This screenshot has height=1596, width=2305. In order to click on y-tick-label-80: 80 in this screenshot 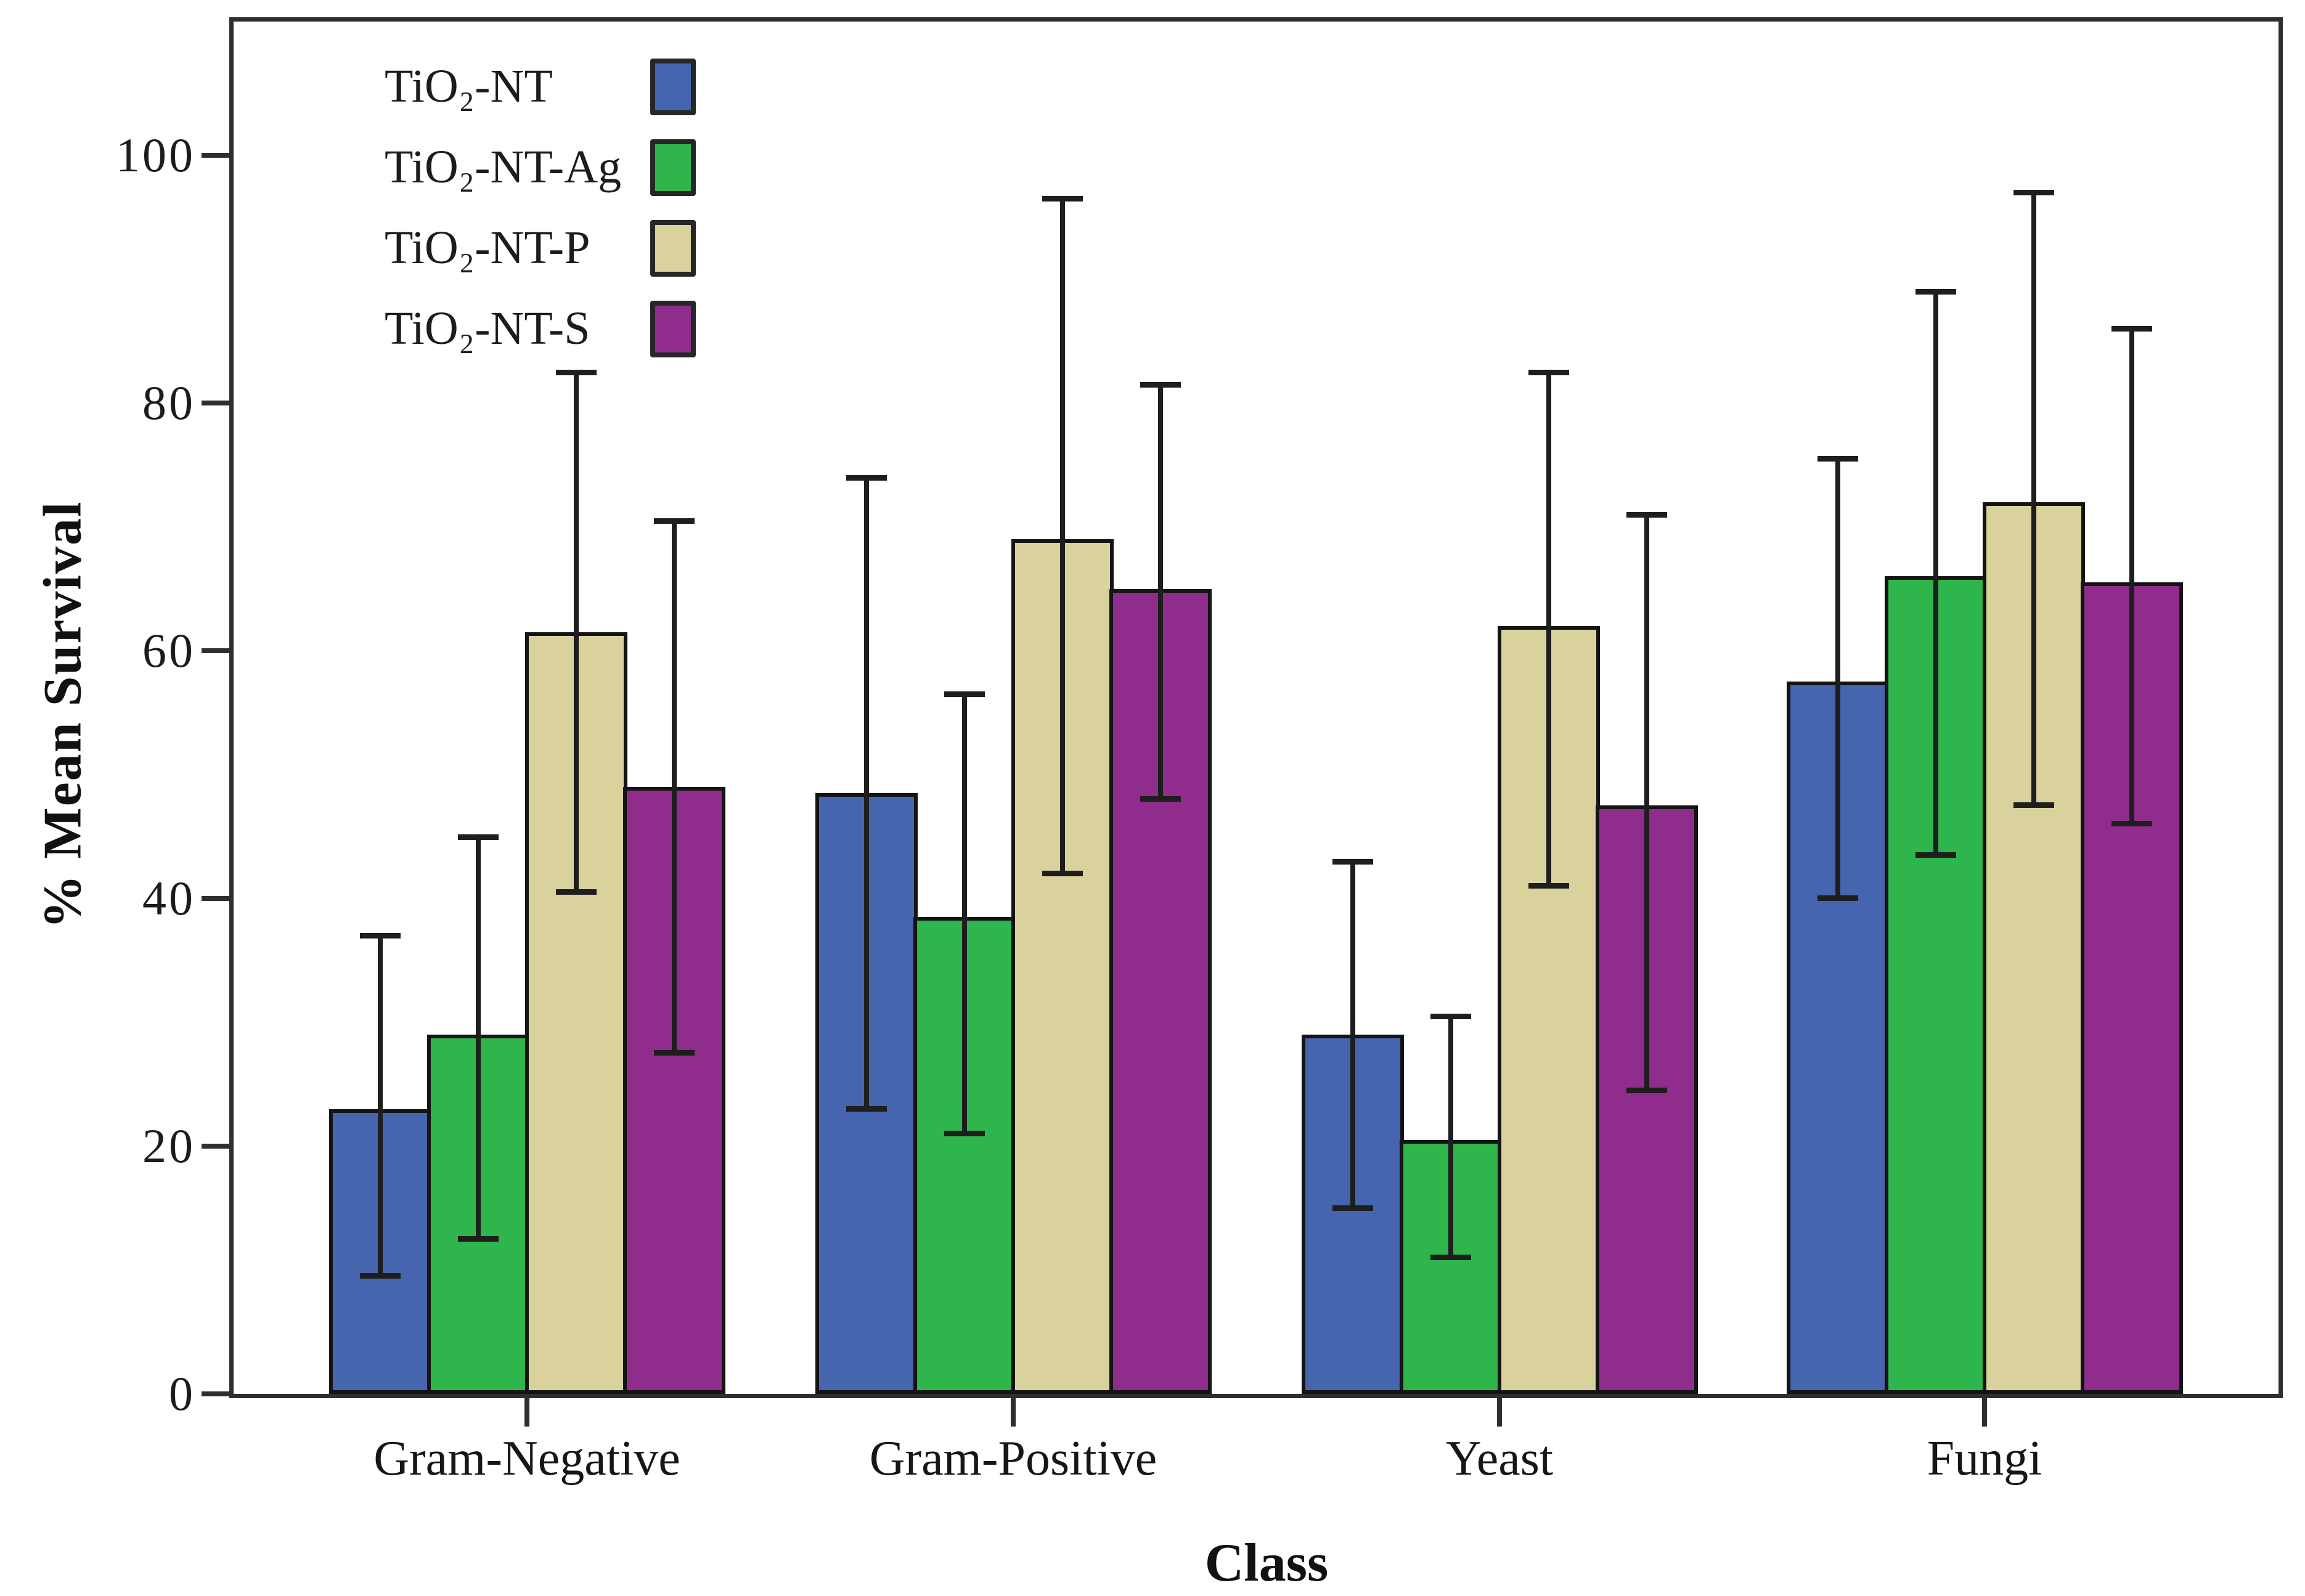, I will do `click(168, 403)`.